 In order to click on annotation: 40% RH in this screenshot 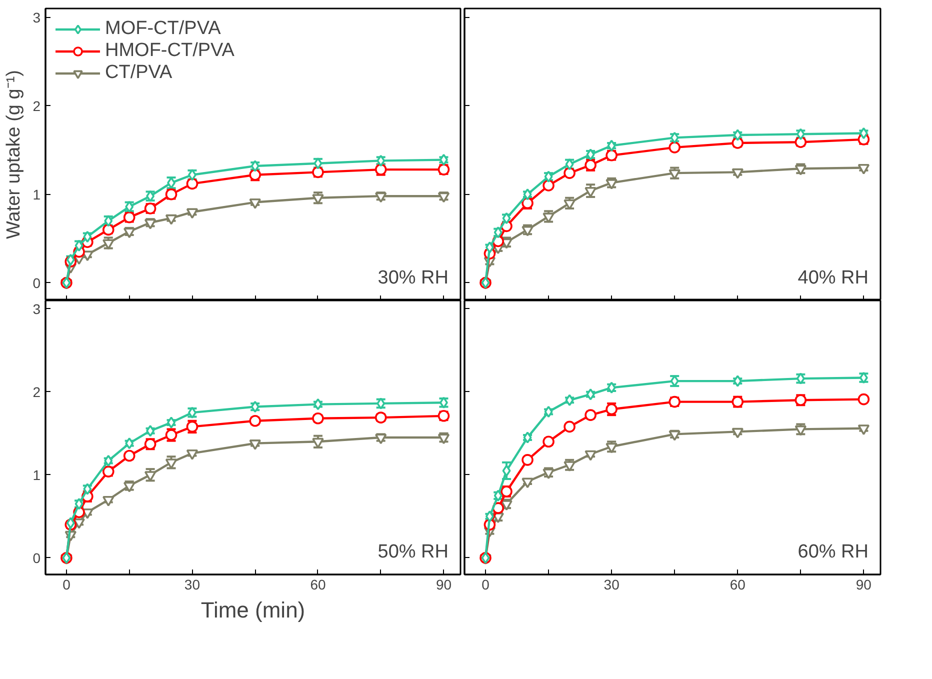, I will do `click(833, 278)`.